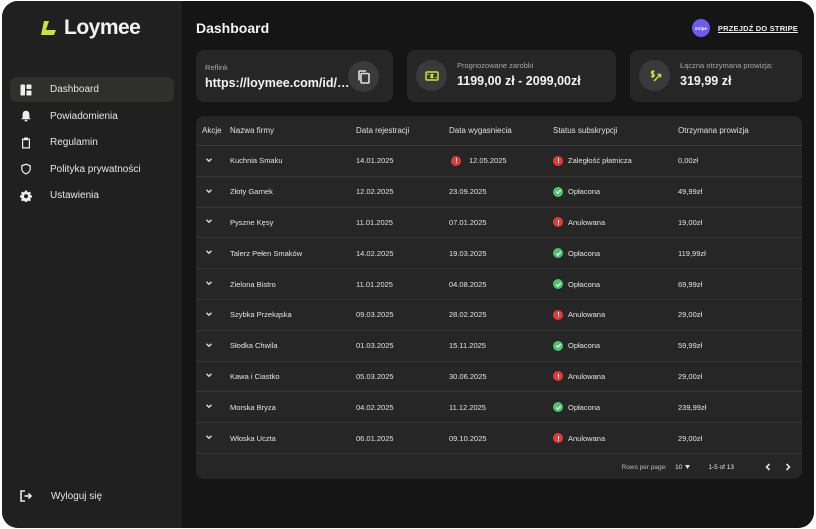  What do you see at coordinates (252, 130) in the screenshot?
I see `column-header-company: Nazwa firmy` at bounding box center [252, 130].